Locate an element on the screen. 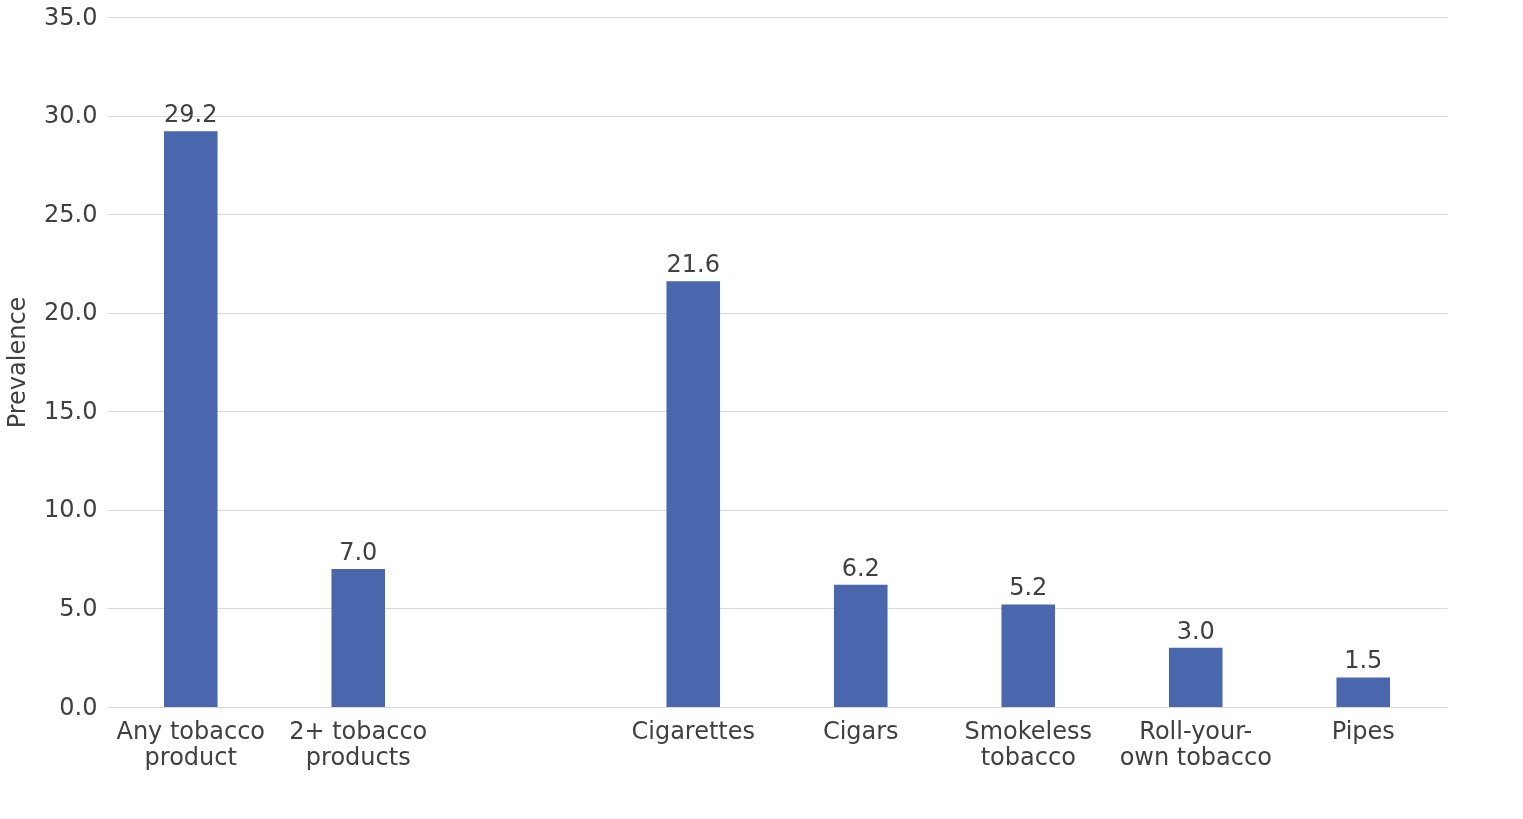  x-tick-label: Cigarettes is located at coordinates (693, 730).